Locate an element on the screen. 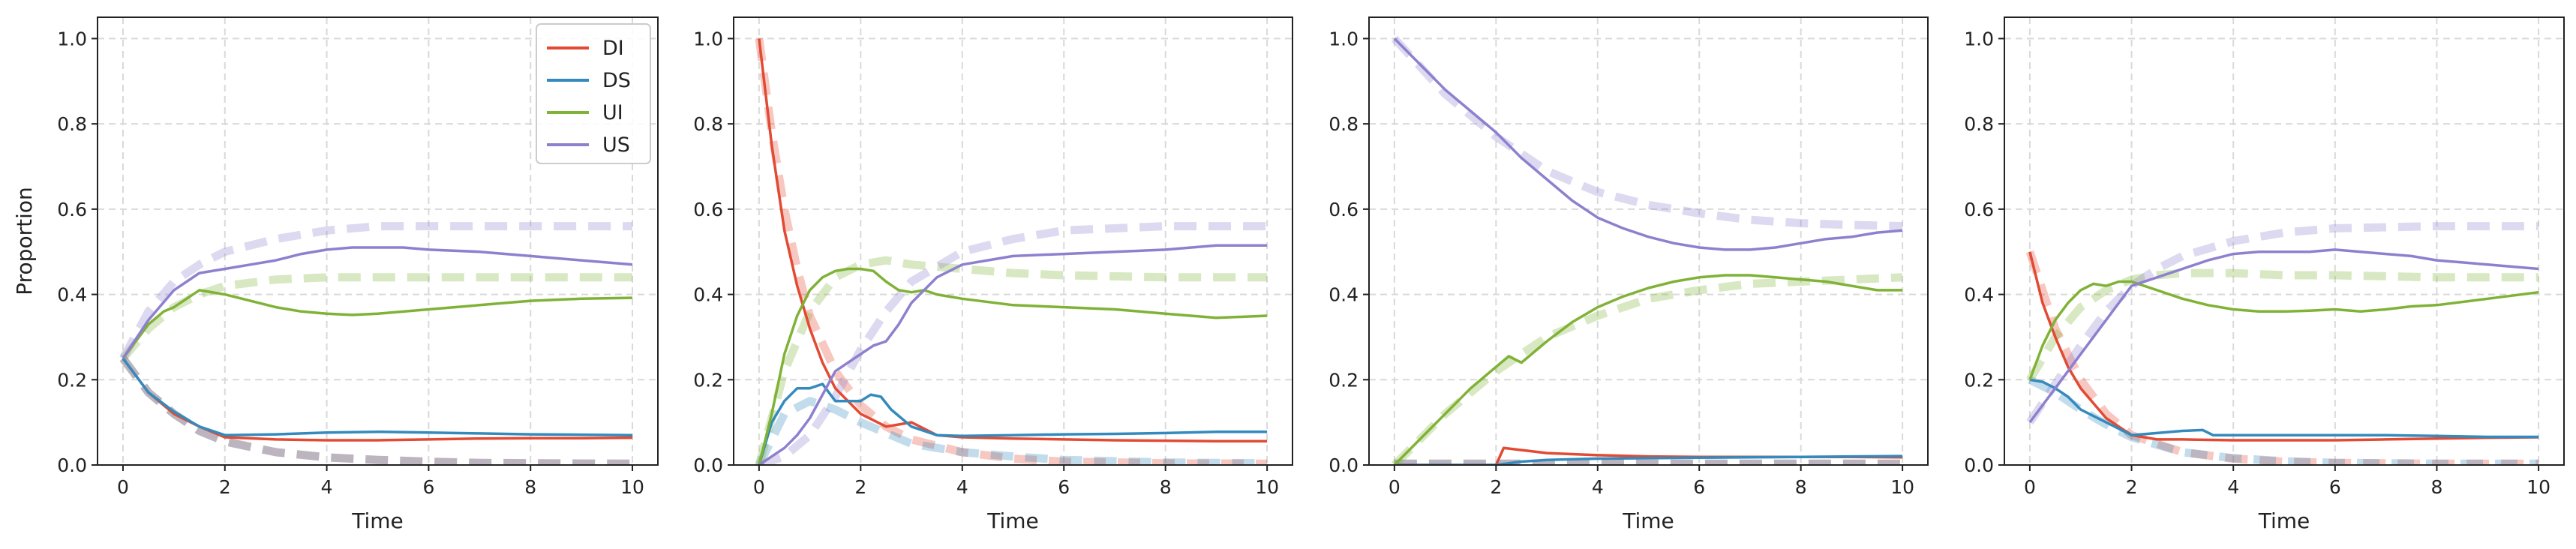  legend: DI DS UI US is located at coordinates (593, 93).